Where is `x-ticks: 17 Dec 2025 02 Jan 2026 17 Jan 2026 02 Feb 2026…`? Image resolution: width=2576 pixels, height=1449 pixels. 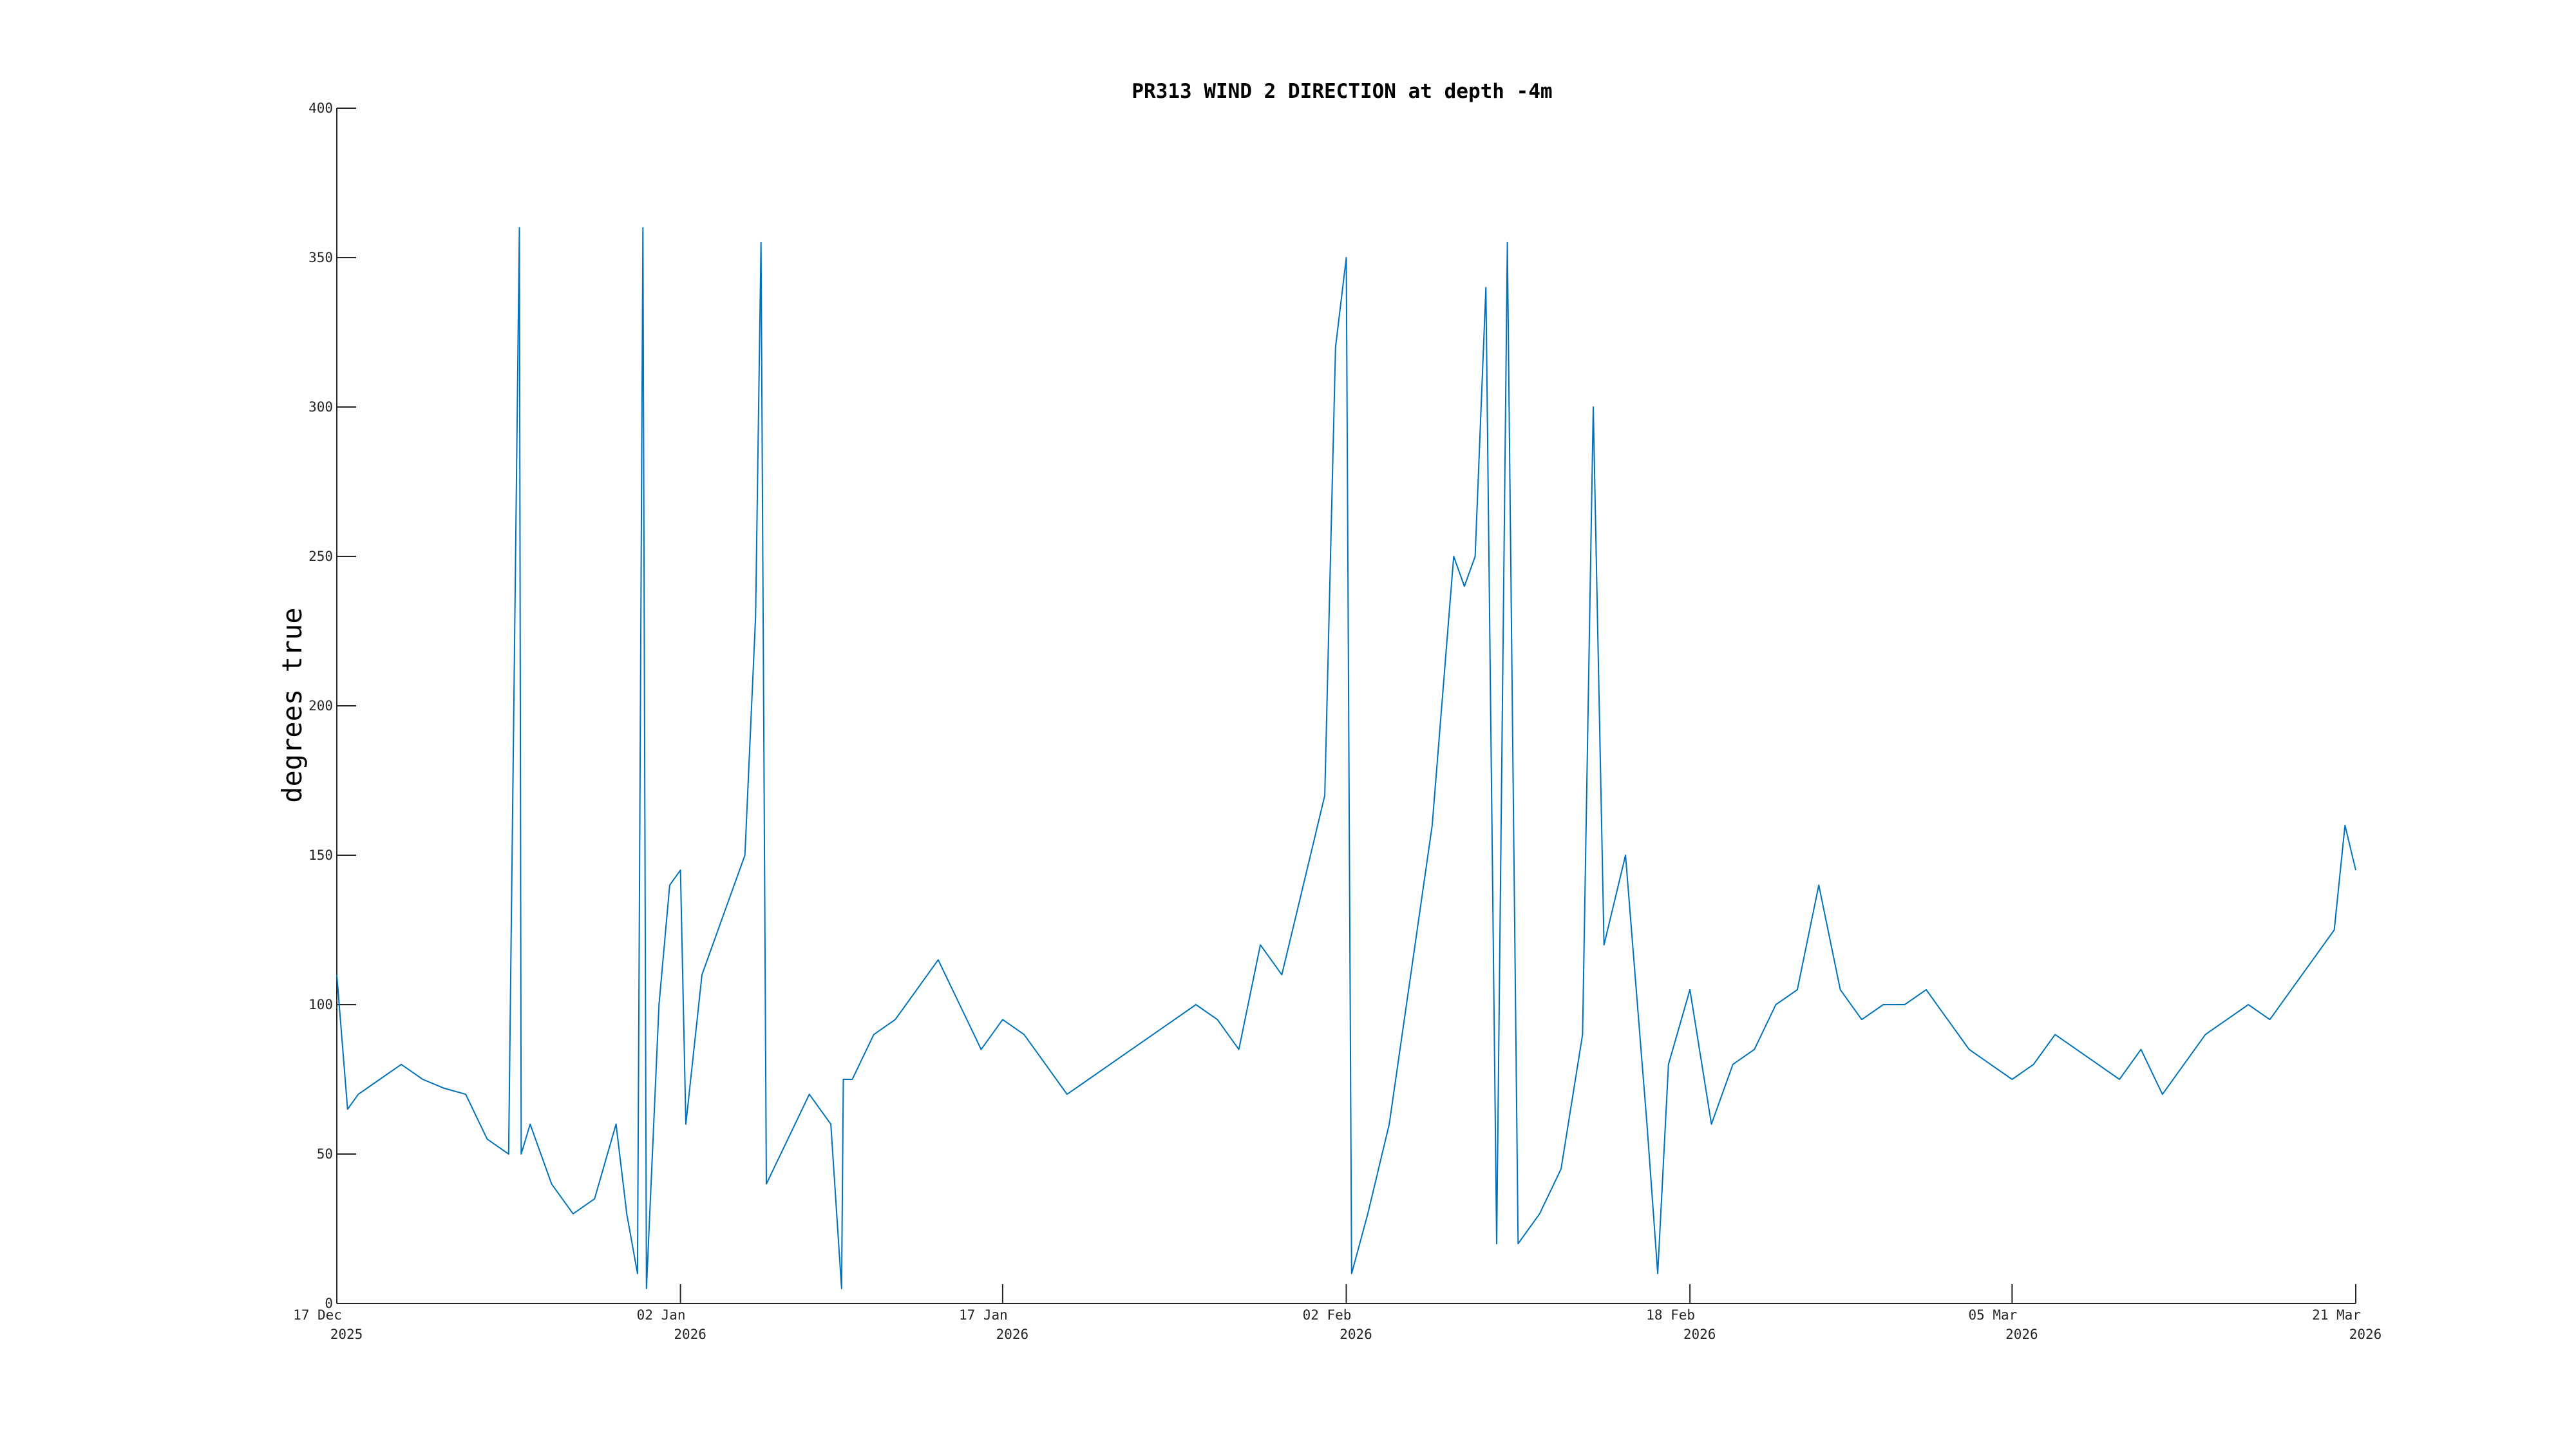
x-ticks: 17 Dec 2025 02 Jan 2026 17 Jan 2026 02 Feb 2026… is located at coordinates (1337, 1313).